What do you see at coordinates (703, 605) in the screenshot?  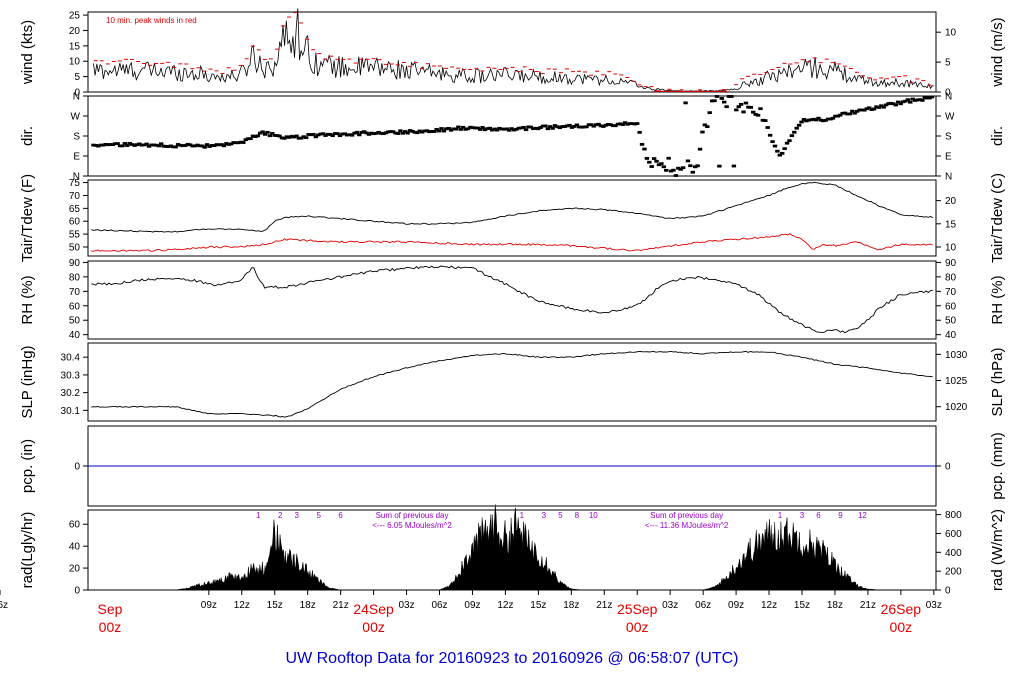 I see `x-tick-label: 06z` at bounding box center [703, 605].